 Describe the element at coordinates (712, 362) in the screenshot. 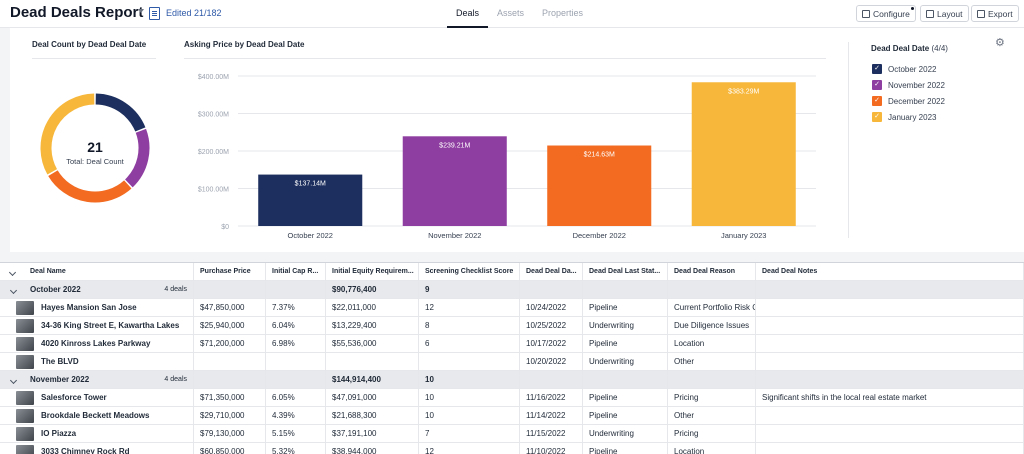

I see `col-reason: Other` at that location.